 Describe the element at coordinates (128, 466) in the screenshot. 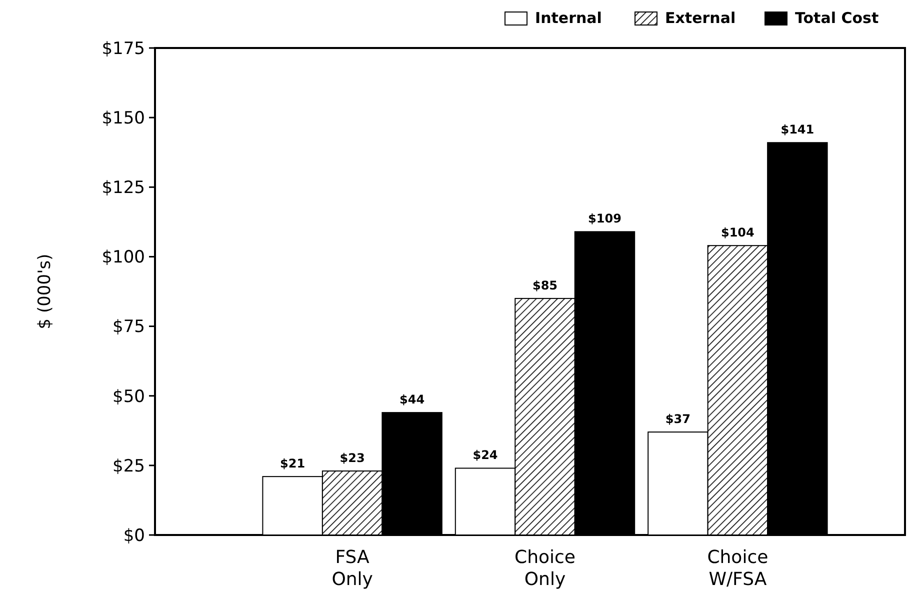

I see `y-tick-label: $25` at that location.